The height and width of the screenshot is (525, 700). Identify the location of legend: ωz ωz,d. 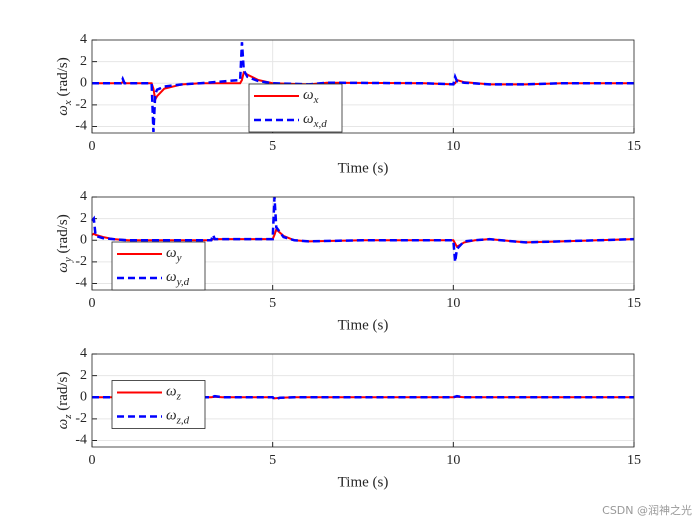
(158, 404).